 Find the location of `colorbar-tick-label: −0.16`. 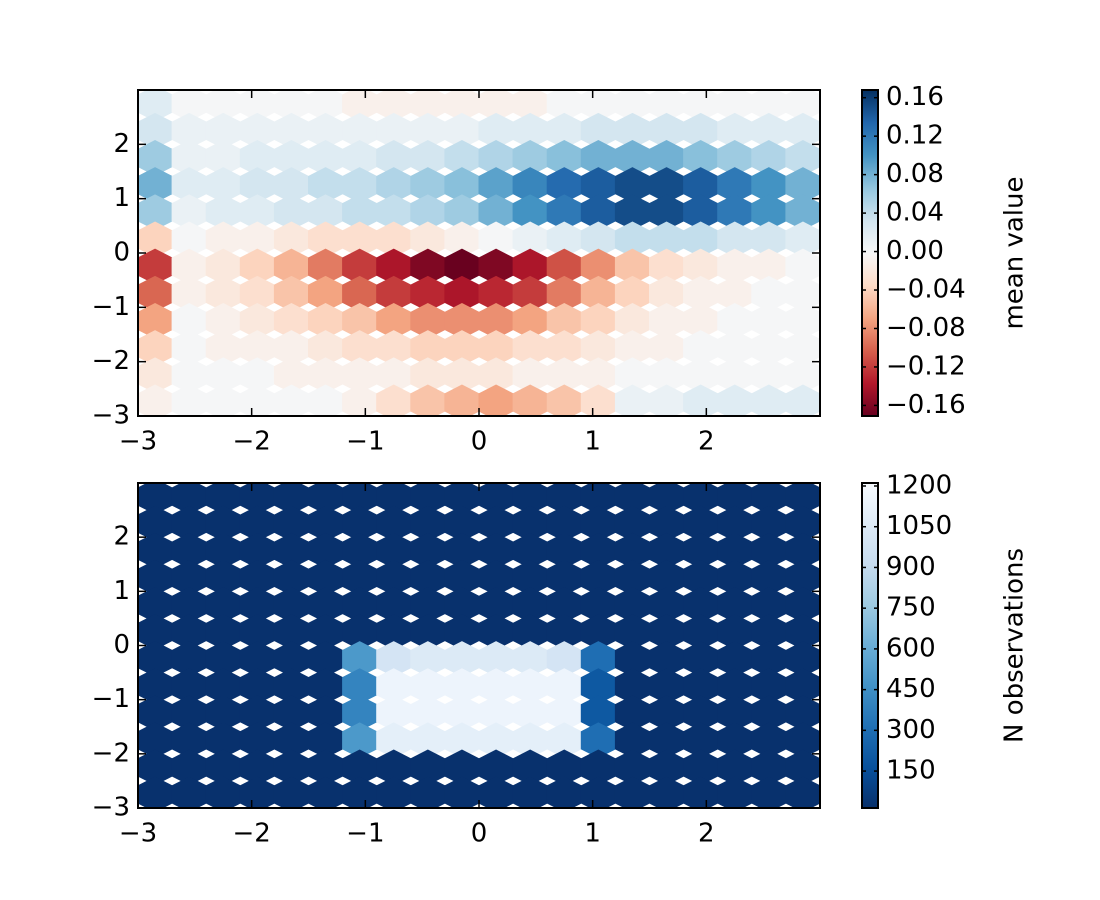

colorbar-tick-label: −0.16 is located at coordinates (926, 405).